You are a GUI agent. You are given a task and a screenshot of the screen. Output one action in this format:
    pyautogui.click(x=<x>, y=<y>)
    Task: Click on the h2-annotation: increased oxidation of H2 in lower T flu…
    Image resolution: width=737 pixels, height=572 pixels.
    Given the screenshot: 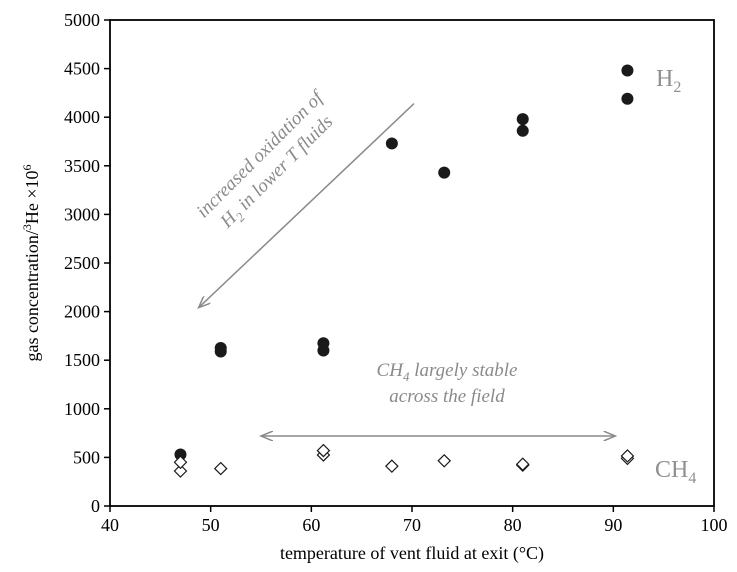 What is the action you would take?
    pyautogui.click(x=265, y=159)
    